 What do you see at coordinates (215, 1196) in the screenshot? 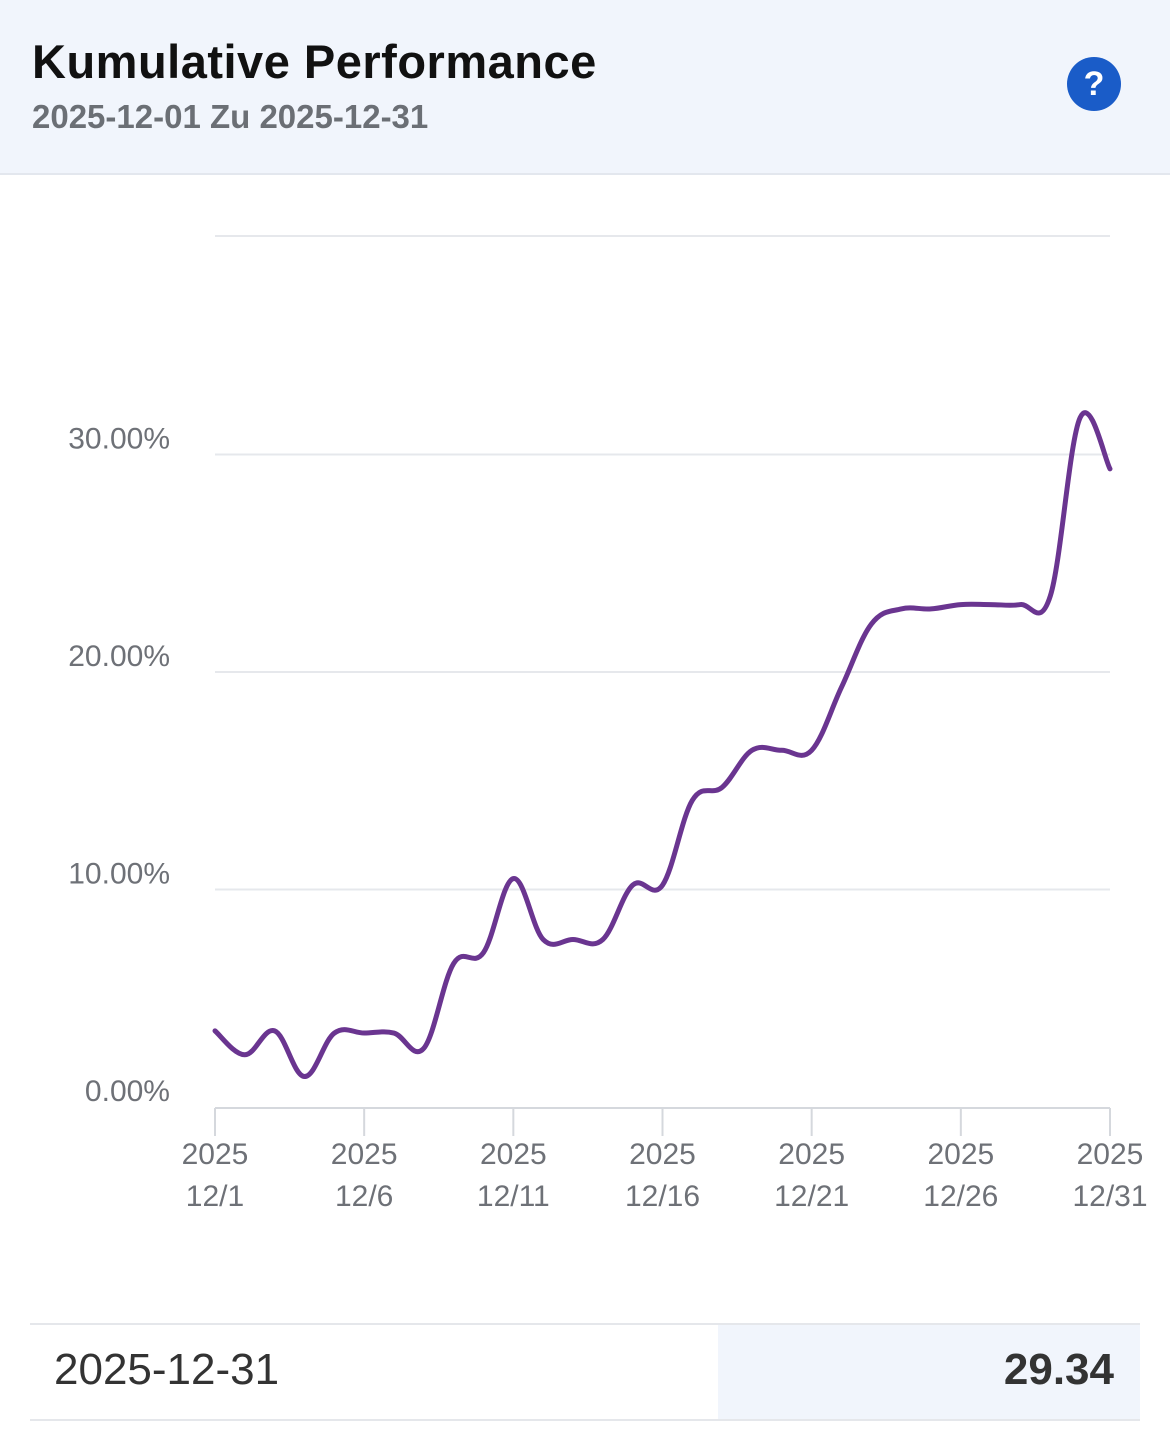
I see `x-tick-label-date: 12/1` at bounding box center [215, 1196].